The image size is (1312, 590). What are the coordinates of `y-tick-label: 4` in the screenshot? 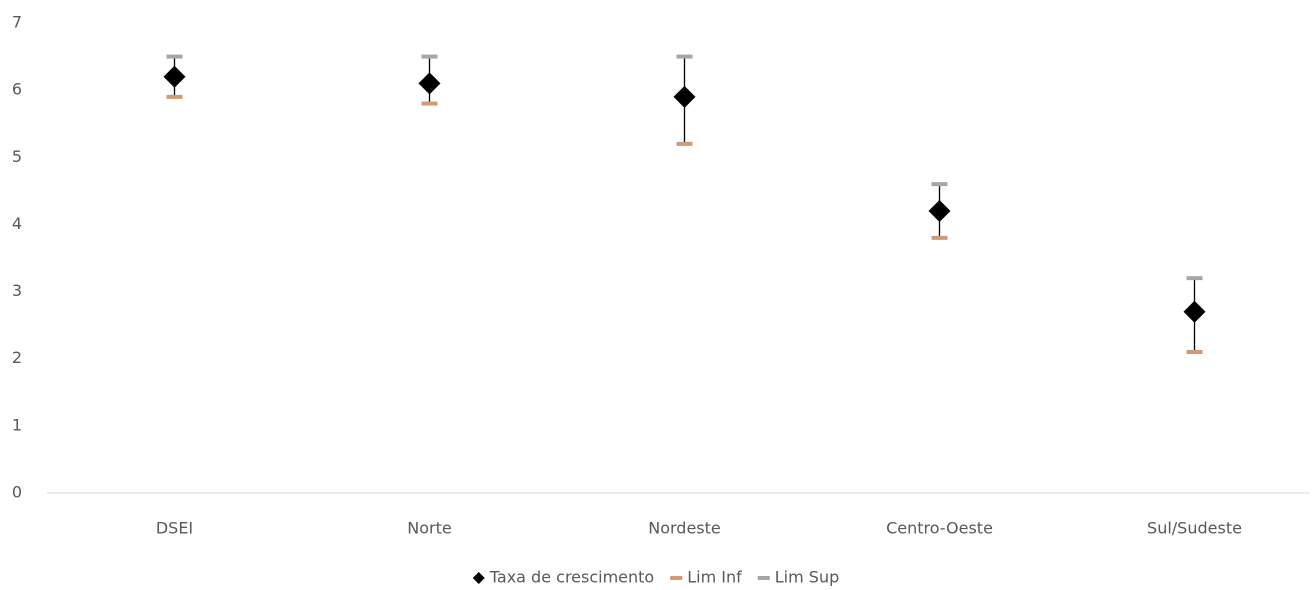 It's located at (17, 223).